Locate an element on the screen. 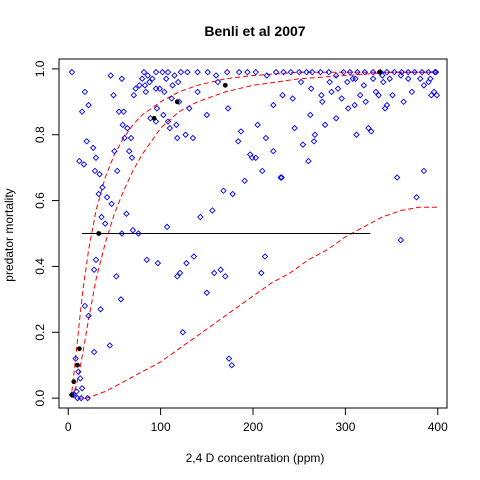  y-tick-label: 0.2 is located at coordinates (40, 332).